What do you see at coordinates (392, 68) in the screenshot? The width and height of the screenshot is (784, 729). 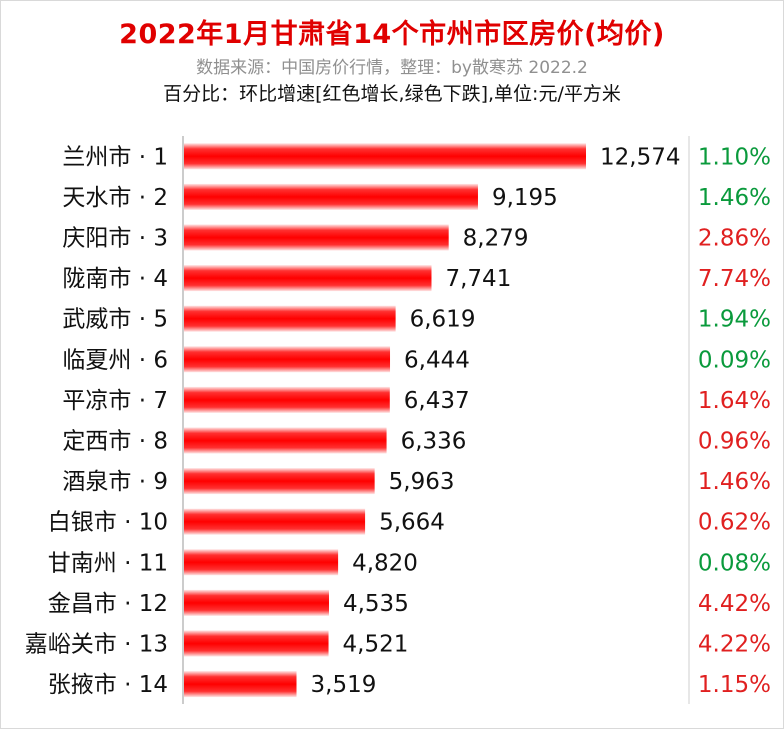 I see `chart-subtitle: 数据来源：中国房价行情，整理：by散寒苏 2022.2` at bounding box center [392, 68].